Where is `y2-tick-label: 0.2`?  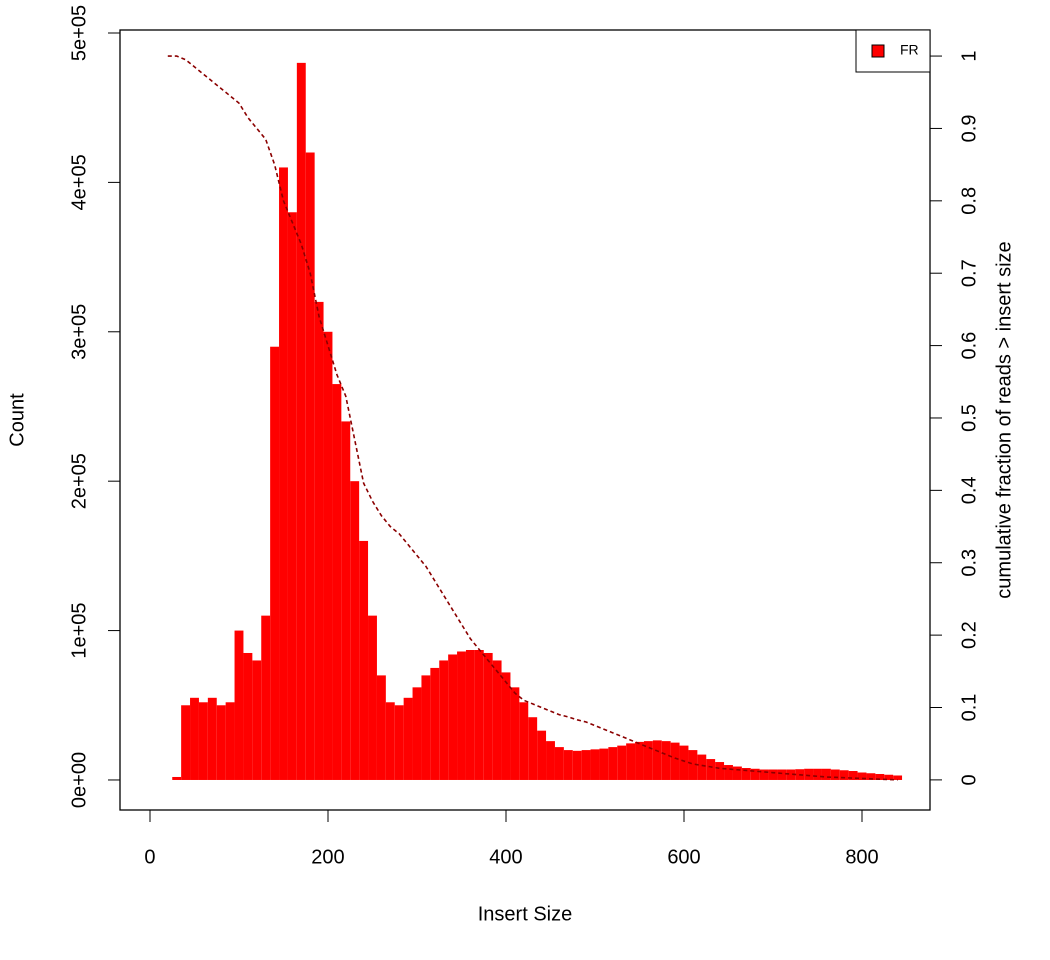
y2-tick-label: 0.2 is located at coordinates (969, 635).